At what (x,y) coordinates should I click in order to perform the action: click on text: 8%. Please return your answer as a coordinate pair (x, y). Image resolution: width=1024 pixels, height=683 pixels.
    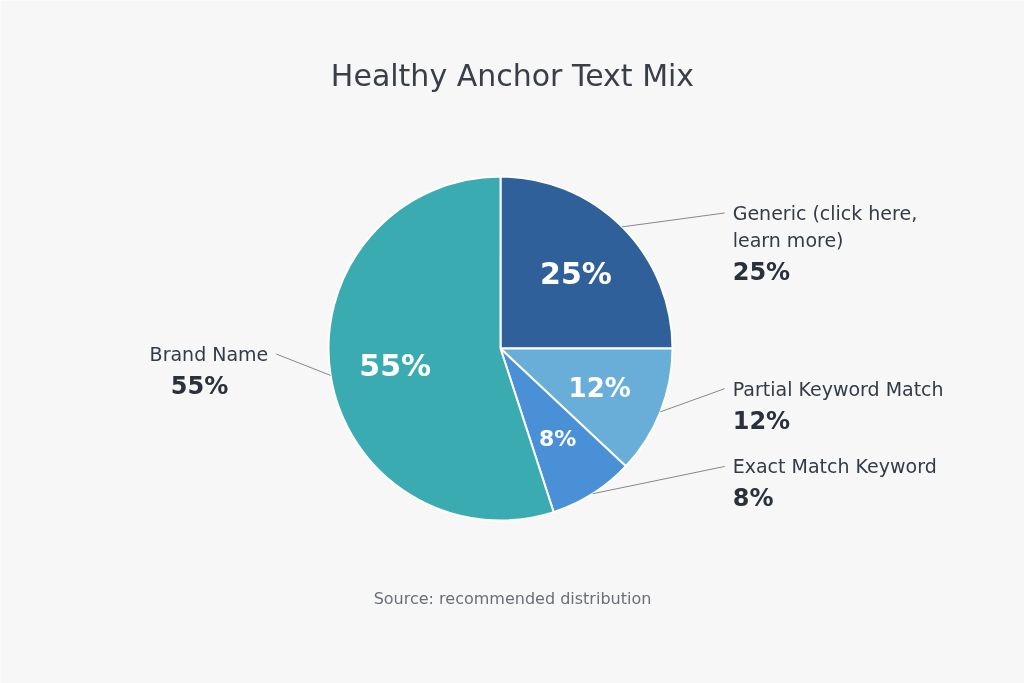
    Looking at the image, I should click on (753, 498).